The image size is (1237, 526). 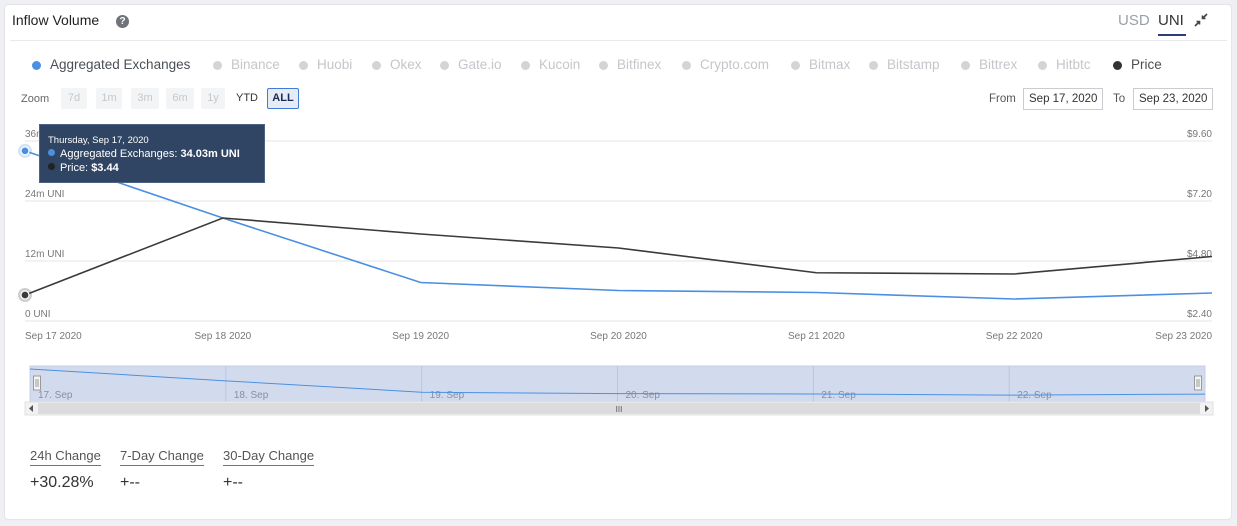 I want to click on tooltip-price-row: Price: $3.44, so click(x=83, y=168).